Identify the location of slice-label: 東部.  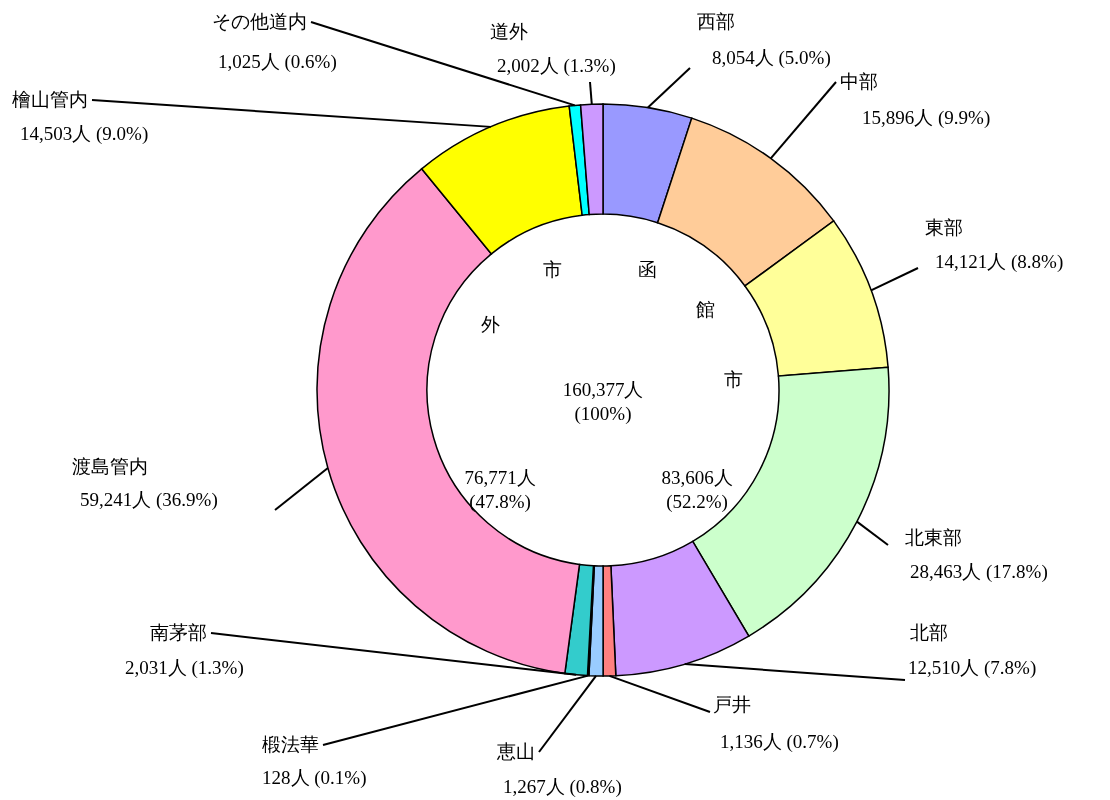
(944, 227).